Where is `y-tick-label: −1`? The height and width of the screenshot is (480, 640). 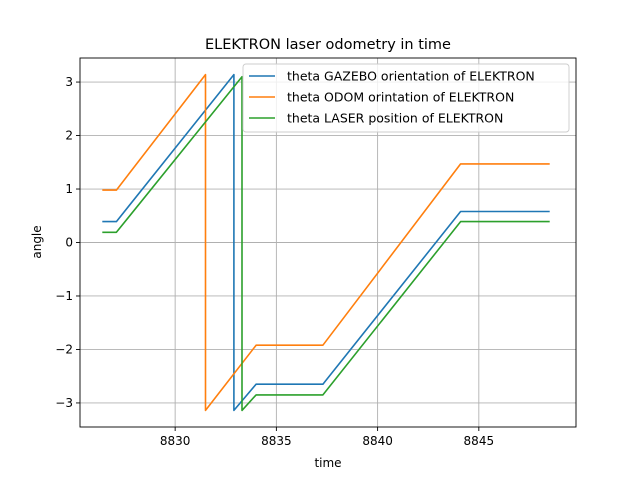
y-tick-label: −1 is located at coordinates (64, 296).